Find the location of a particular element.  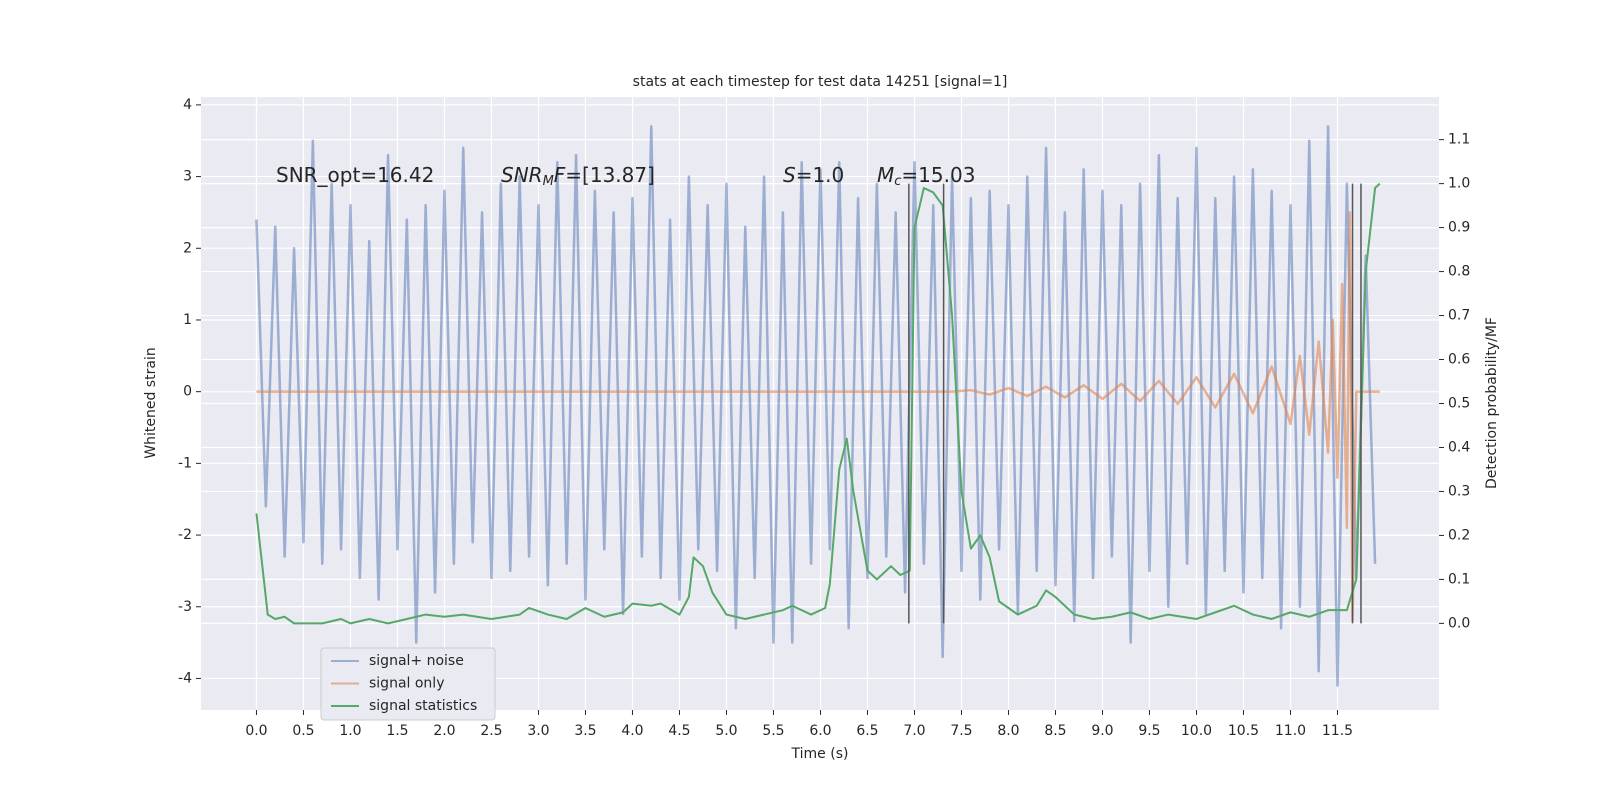

y2-tick-label: 0.5 is located at coordinates (1459, 404).